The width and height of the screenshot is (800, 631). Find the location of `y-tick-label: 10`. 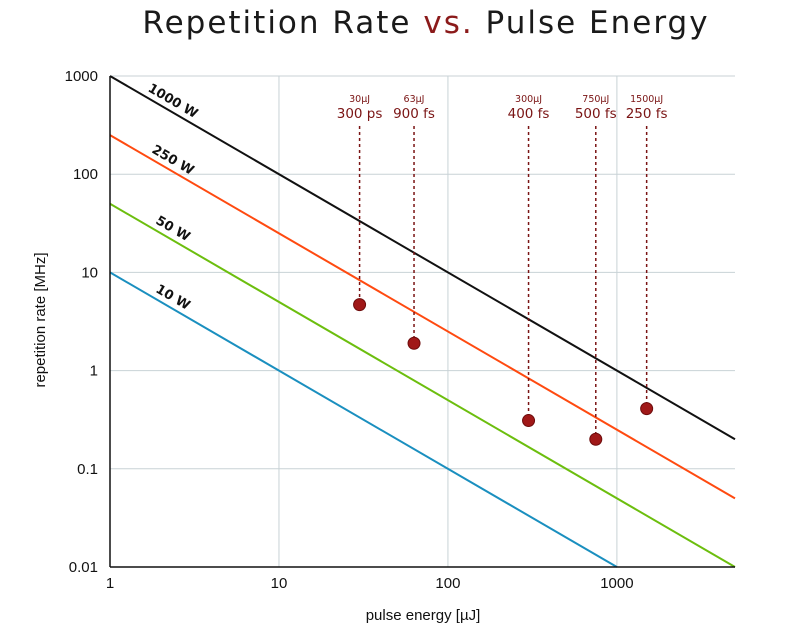

y-tick-label: 10 is located at coordinates (89, 272).